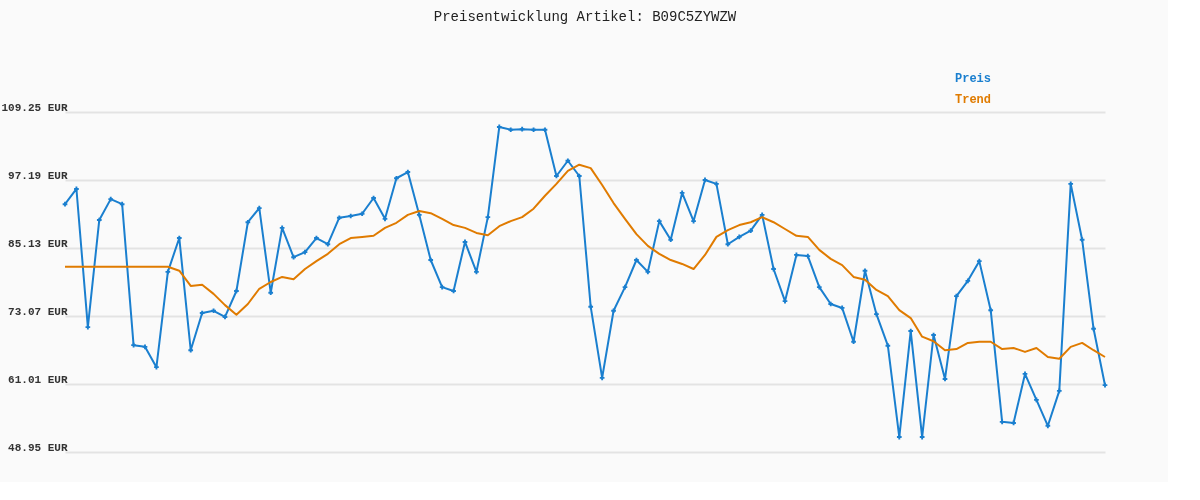  Describe the element at coordinates (38, 447) in the screenshot. I see `y-tick-label: 48.95 EUR` at that location.